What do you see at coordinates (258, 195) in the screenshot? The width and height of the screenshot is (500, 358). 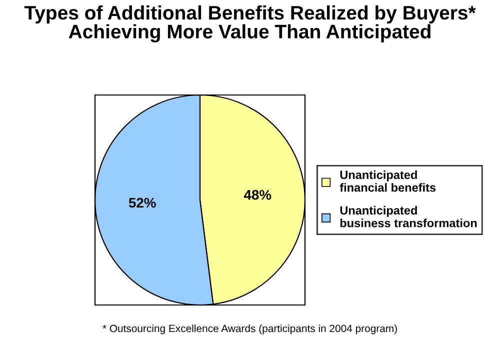 I see `data-label: 48%` at bounding box center [258, 195].